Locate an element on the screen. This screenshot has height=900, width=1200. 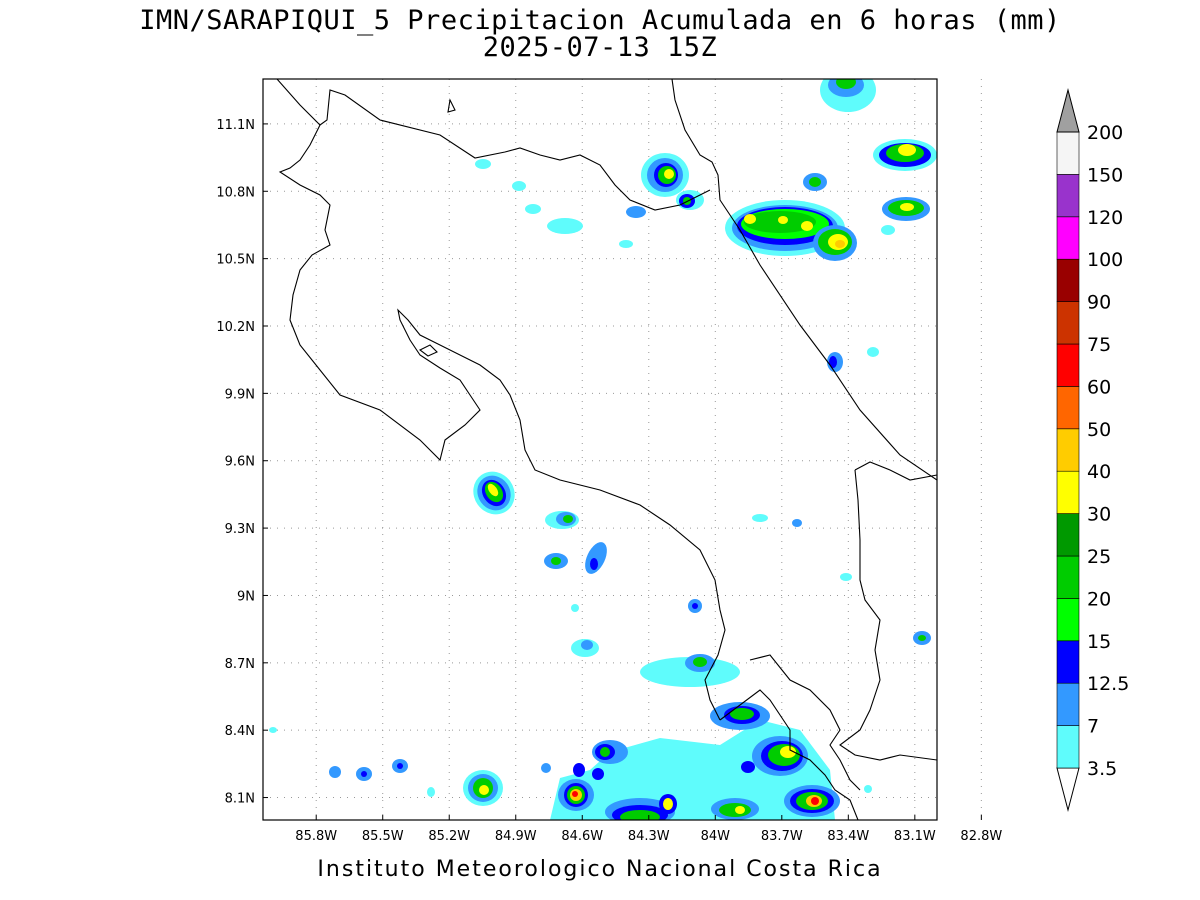
legend-label: 30 is located at coordinates (1099, 515).